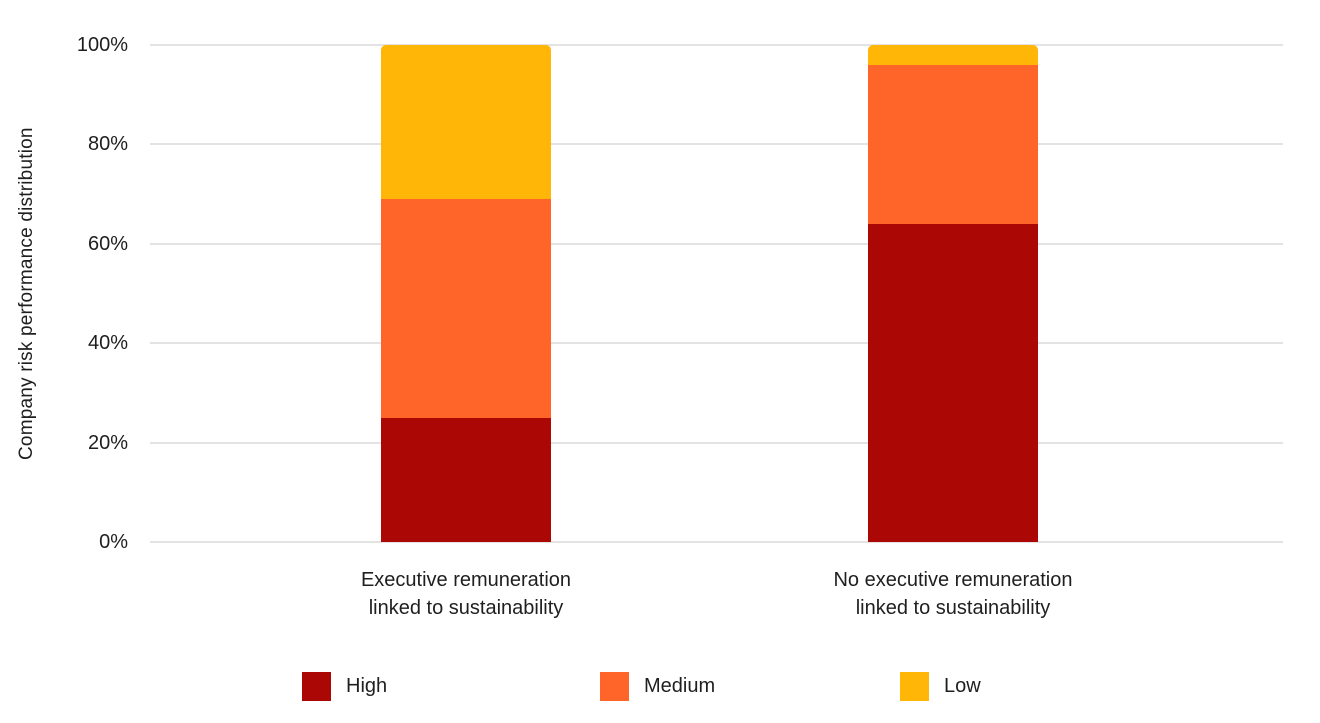 This screenshot has width=1320, height=723. I want to click on legend-swatch-low, so click(914, 686).